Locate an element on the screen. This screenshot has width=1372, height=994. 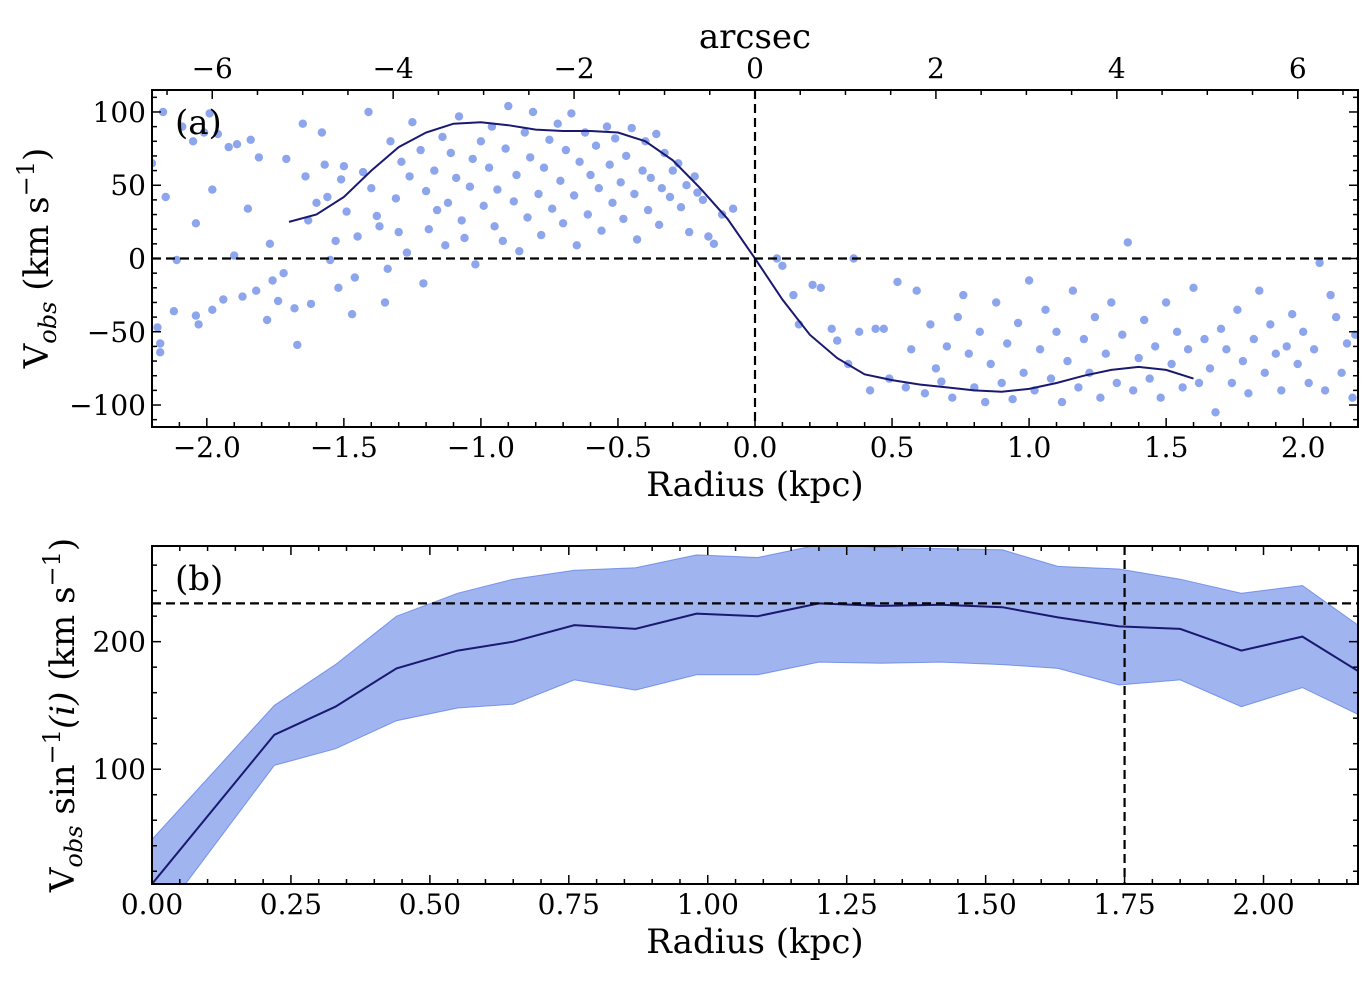
x-tick-label: 1.5 is located at coordinates (1166, 447).